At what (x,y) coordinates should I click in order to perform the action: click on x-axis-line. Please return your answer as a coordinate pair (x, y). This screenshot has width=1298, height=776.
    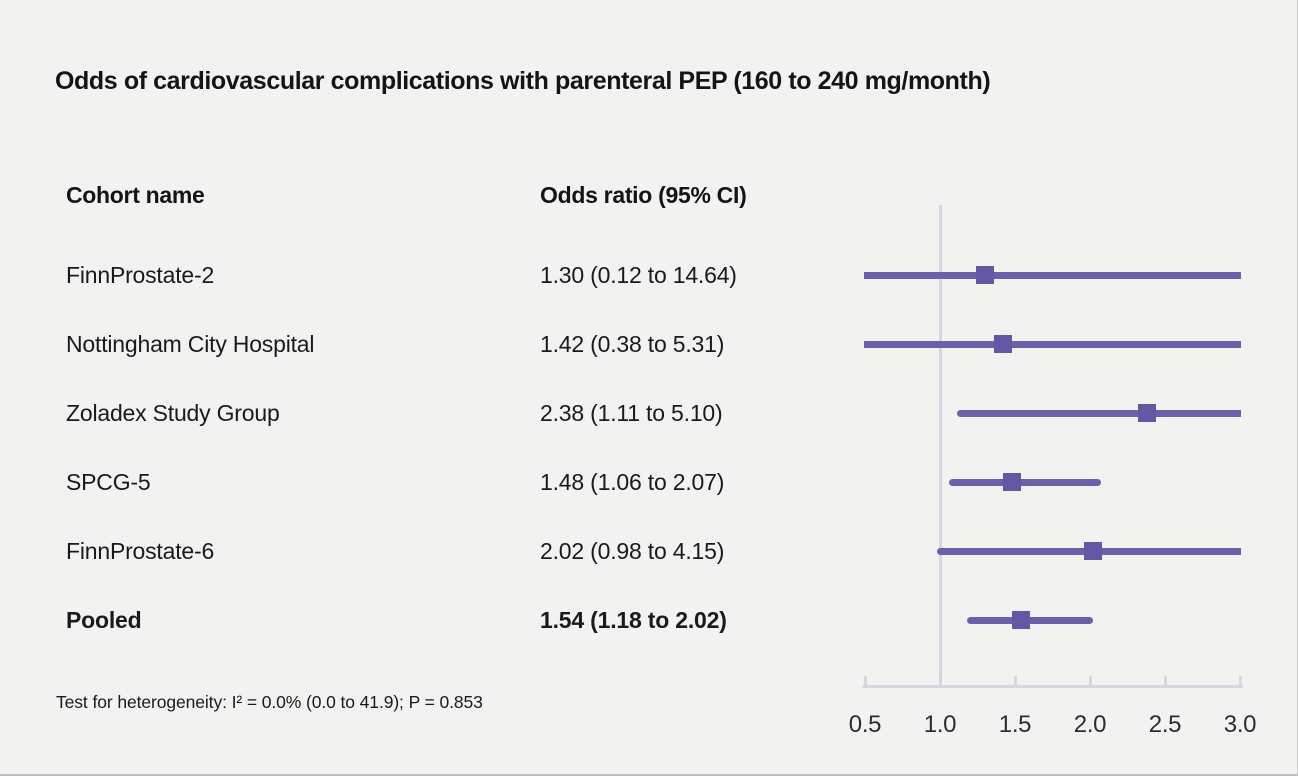
    Looking at the image, I should click on (1052, 686).